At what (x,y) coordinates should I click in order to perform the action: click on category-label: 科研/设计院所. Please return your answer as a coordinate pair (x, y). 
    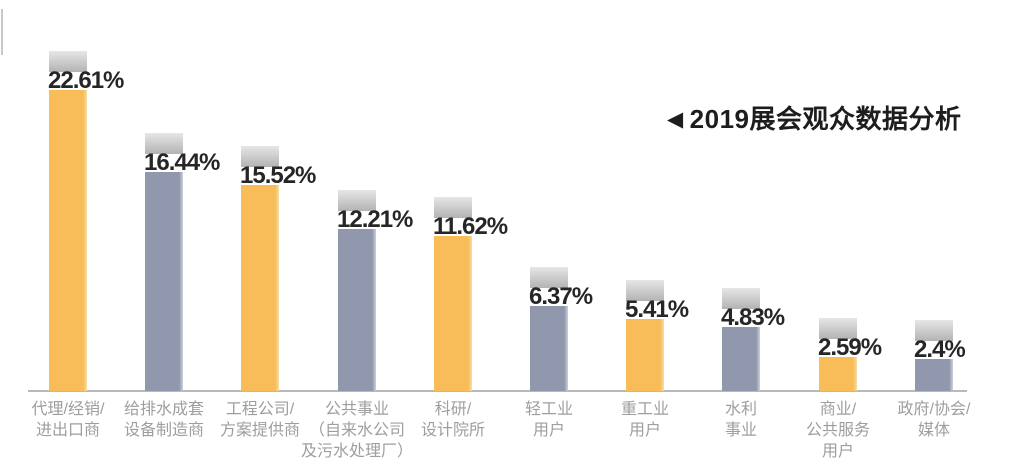
    Looking at the image, I should click on (453, 420).